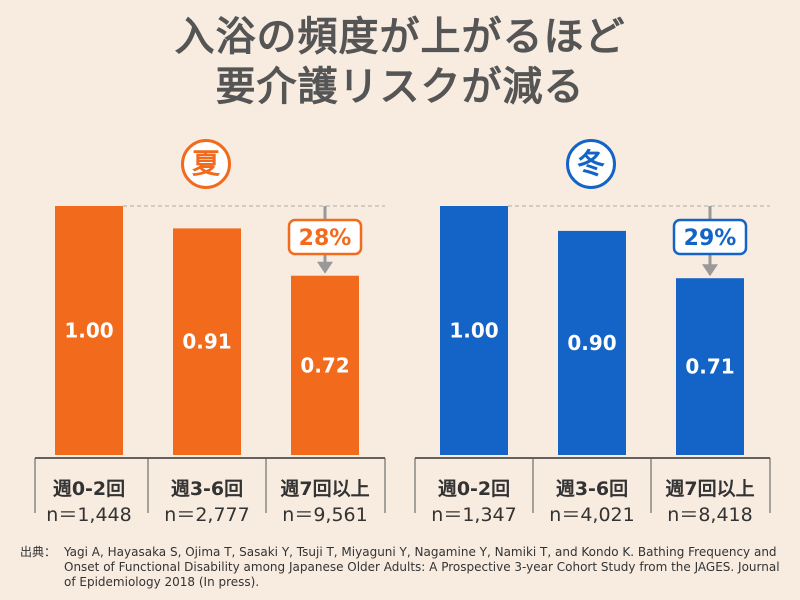 The height and width of the screenshot is (600, 800). I want to click on reduction-percent-label: 28%, so click(325, 238).